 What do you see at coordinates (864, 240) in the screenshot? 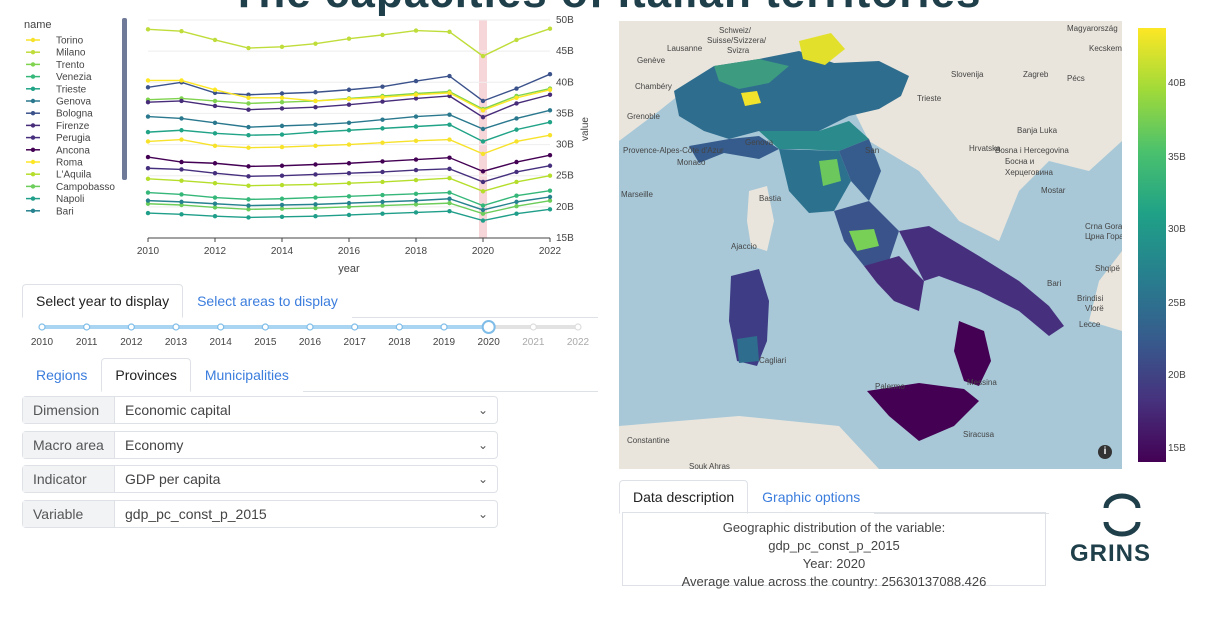
I see `map-region-rome` at bounding box center [864, 240].